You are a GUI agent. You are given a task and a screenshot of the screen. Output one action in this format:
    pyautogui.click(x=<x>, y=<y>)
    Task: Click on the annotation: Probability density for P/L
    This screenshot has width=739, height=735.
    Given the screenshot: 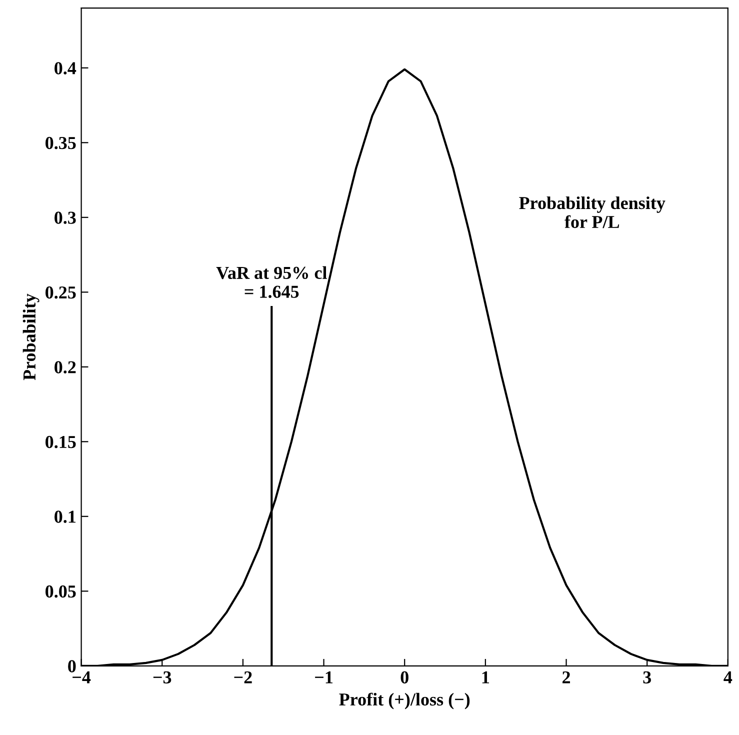 What is the action you would take?
    pyautogui.click(x=592, y=212)
    